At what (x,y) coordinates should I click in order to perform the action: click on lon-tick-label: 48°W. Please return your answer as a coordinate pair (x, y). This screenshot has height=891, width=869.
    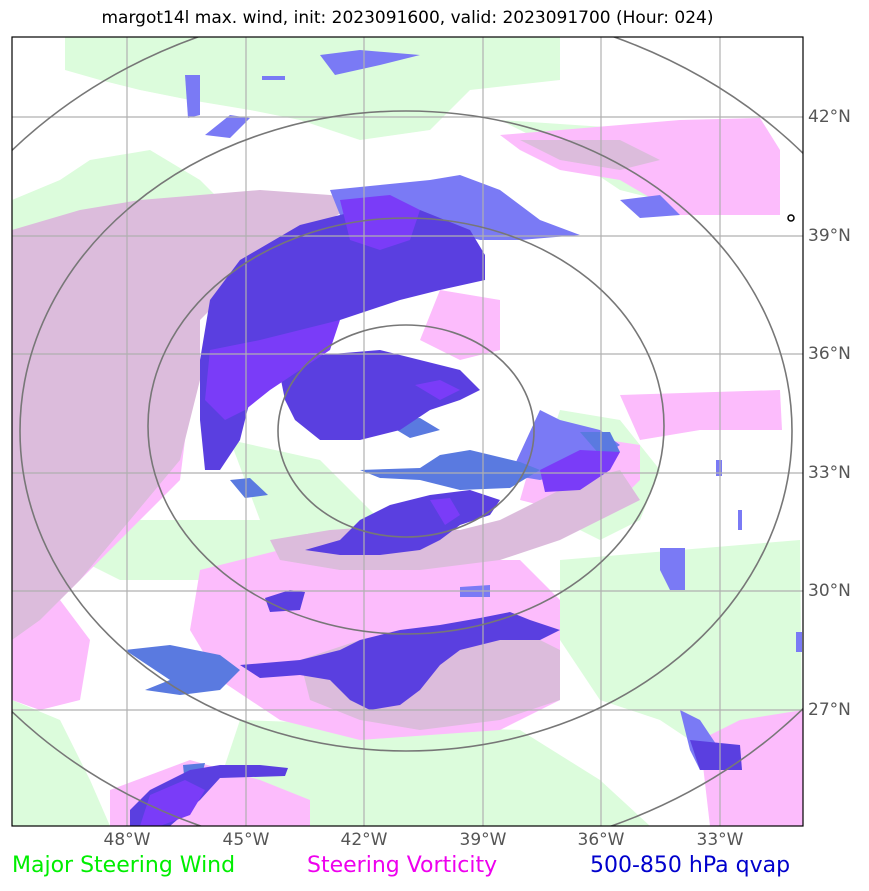
    Looking at the image, I should click on (127, 840).